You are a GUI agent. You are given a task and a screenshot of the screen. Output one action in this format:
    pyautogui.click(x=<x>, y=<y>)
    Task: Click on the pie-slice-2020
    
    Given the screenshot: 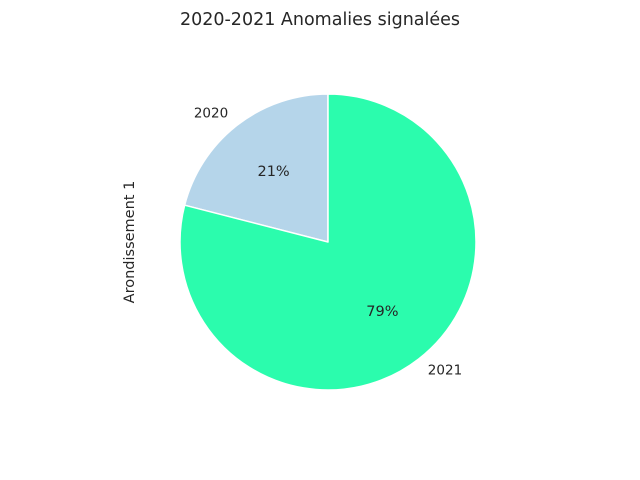 What is the action you would take?
    pyautogui.click(x=256, y=168)
    